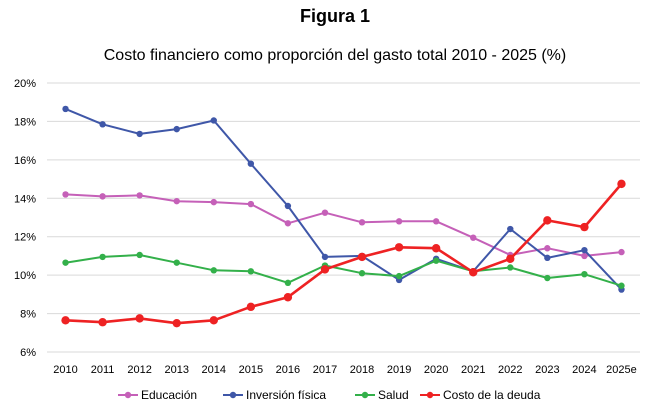  What do you see at coordinates (492, 395) in the screenshot?
I see `legend-label: Costo de la deuda` at bounding box center [492, 395].